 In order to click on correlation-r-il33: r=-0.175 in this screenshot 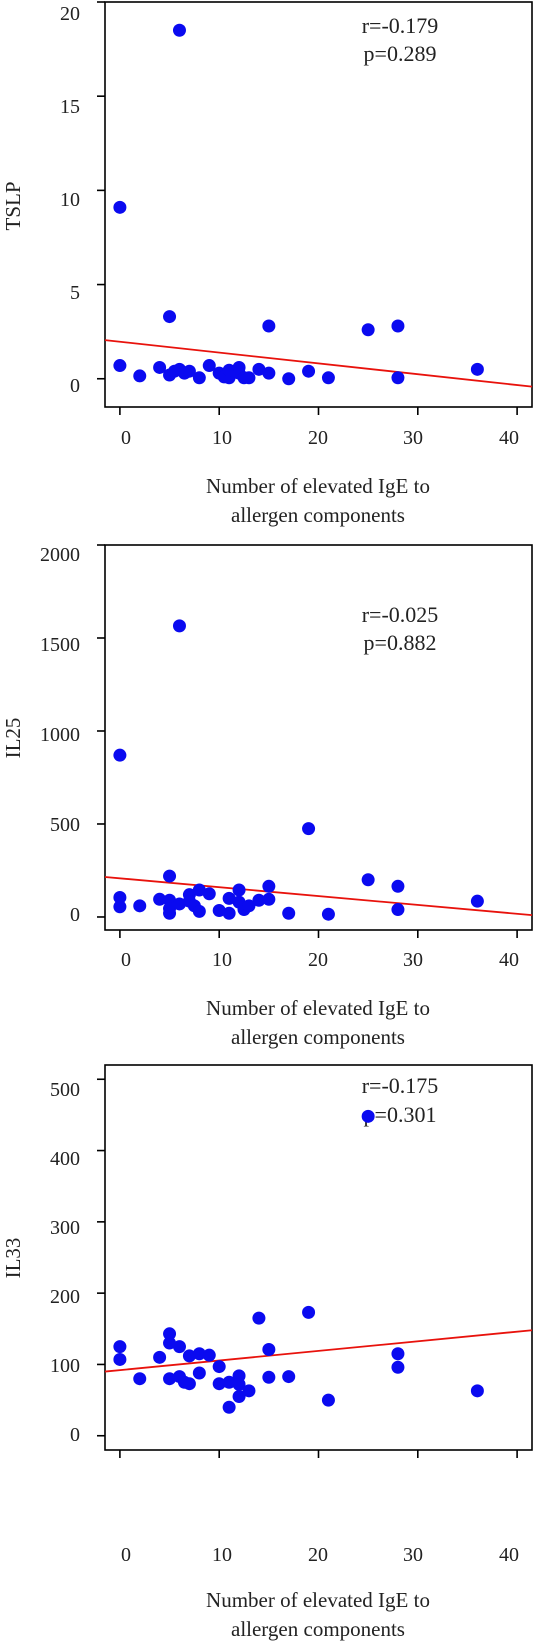, I will do `click(400, 1085)`.